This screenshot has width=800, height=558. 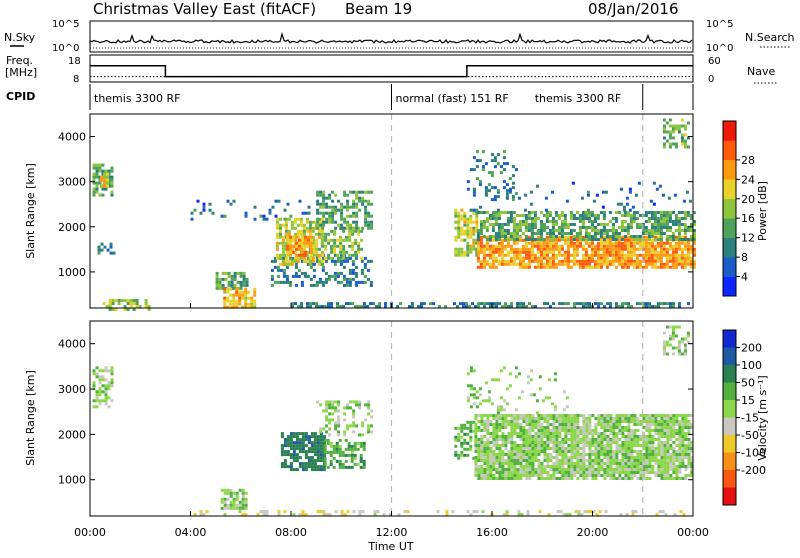 What do you see at coordinates (753, 453) in the screenshot?
I see `colorbar-tick-label: -100` at bounding box center [753, 453].